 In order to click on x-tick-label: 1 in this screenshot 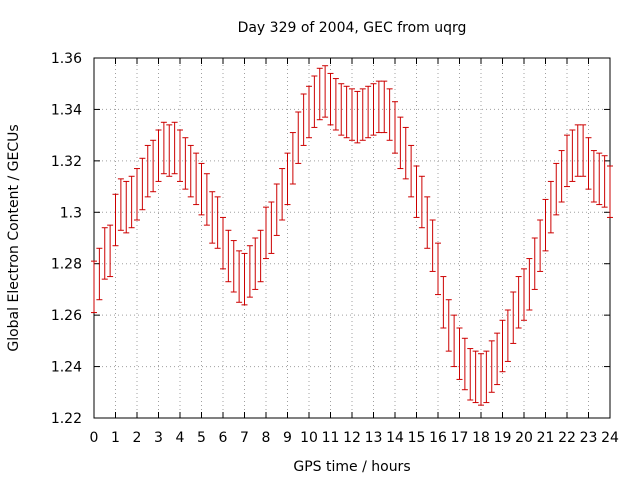, I will do `click(115, 438)`.